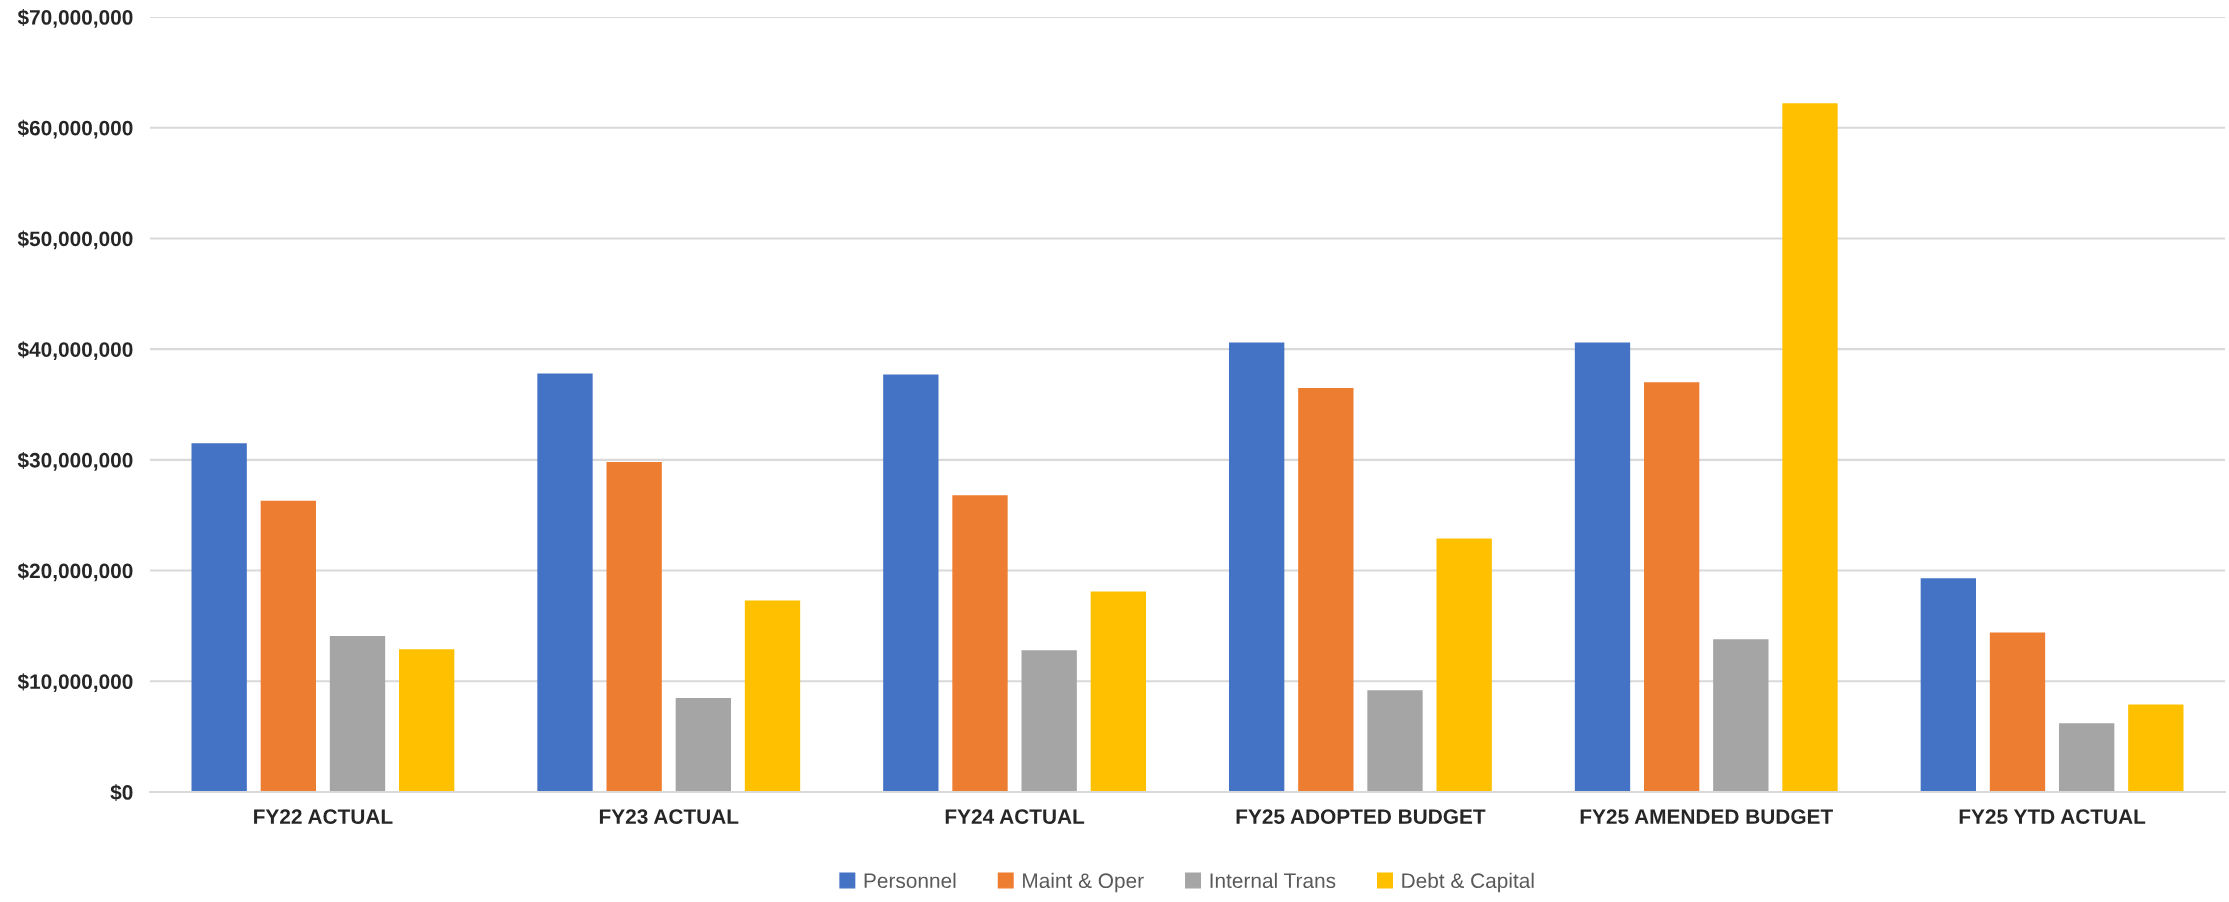  Describe the element at coordinates (1468, 882) in the screenshot. I see `legend-label: Debt & Capital` at that location.